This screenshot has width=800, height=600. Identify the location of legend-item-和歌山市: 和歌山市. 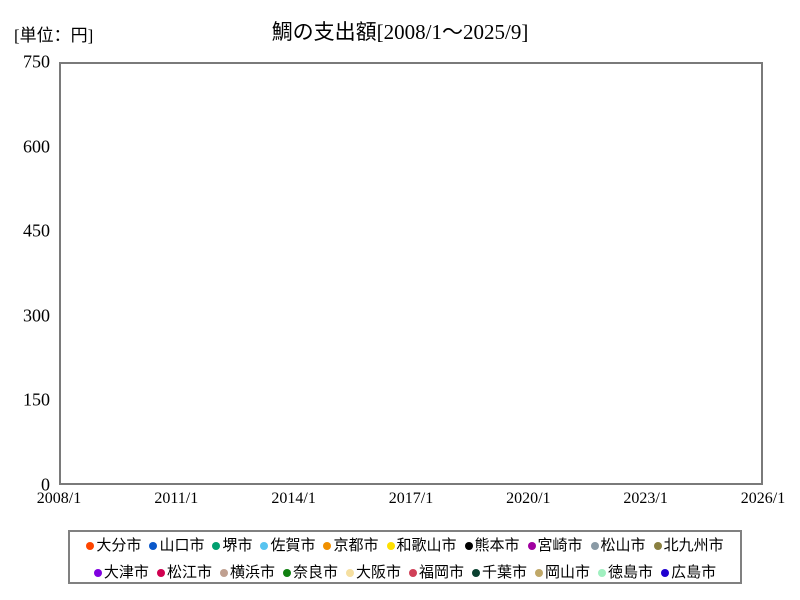
(421, 545).